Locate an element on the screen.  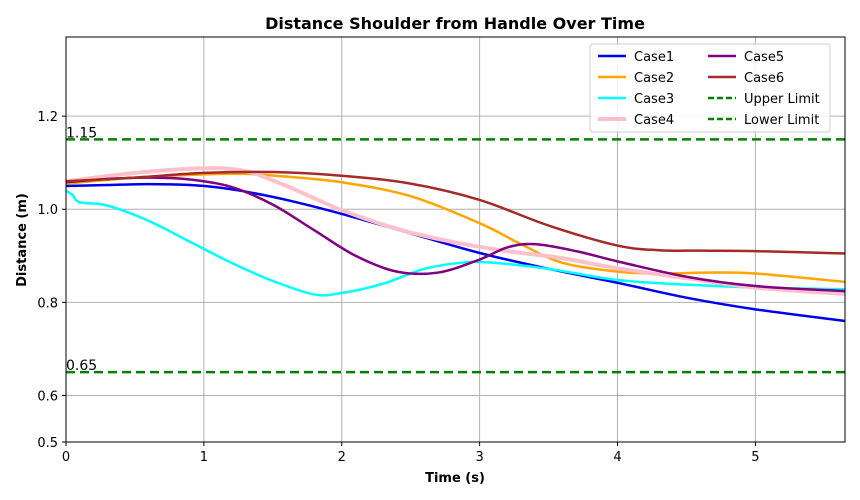
legend-label: Lower Limit is located at coordinates (781, 120).